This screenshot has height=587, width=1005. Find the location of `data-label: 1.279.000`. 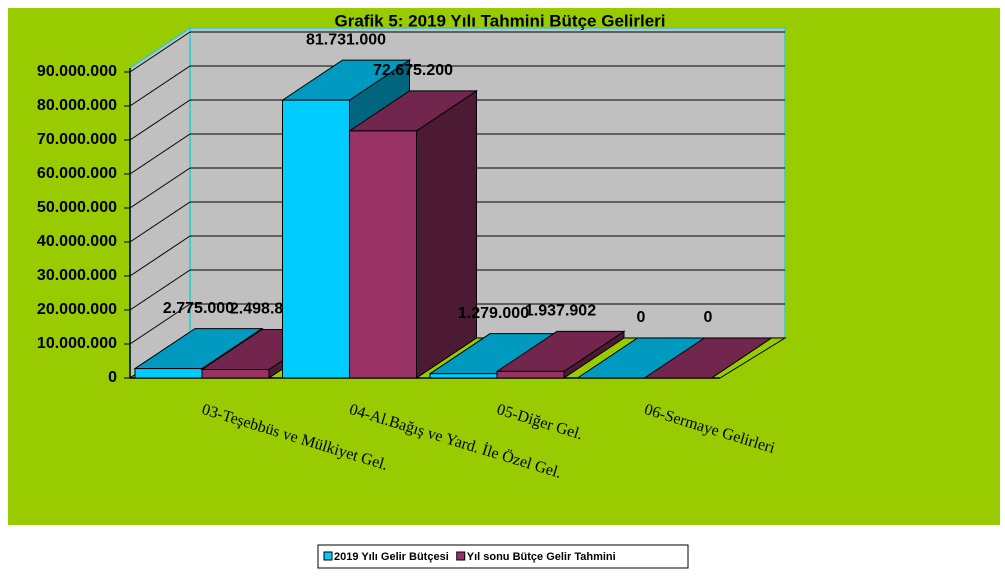

data-label: 1.279.000 is located at coordinates (493, 313).